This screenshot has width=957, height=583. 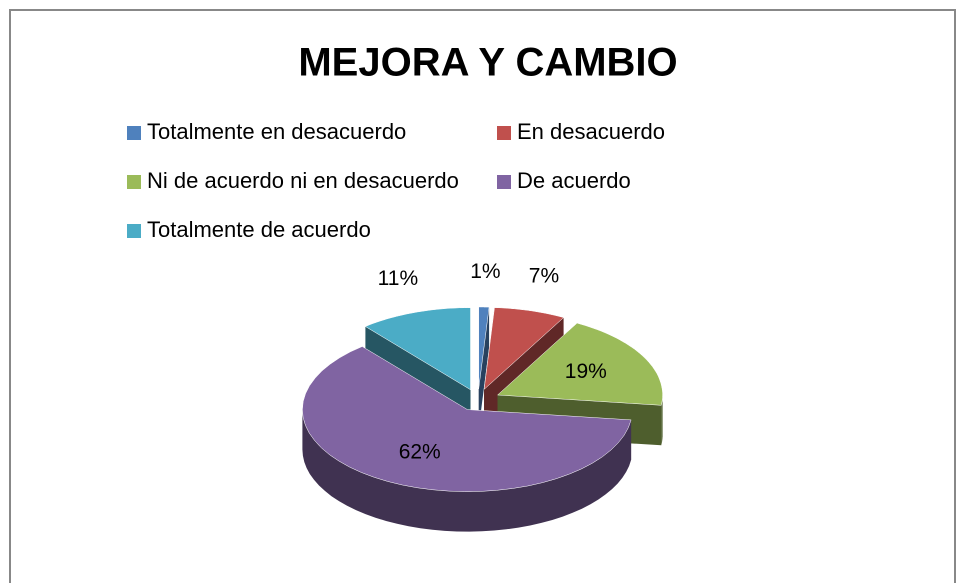 I want to click on pie-label: 1%, so click(x=485, y=271).